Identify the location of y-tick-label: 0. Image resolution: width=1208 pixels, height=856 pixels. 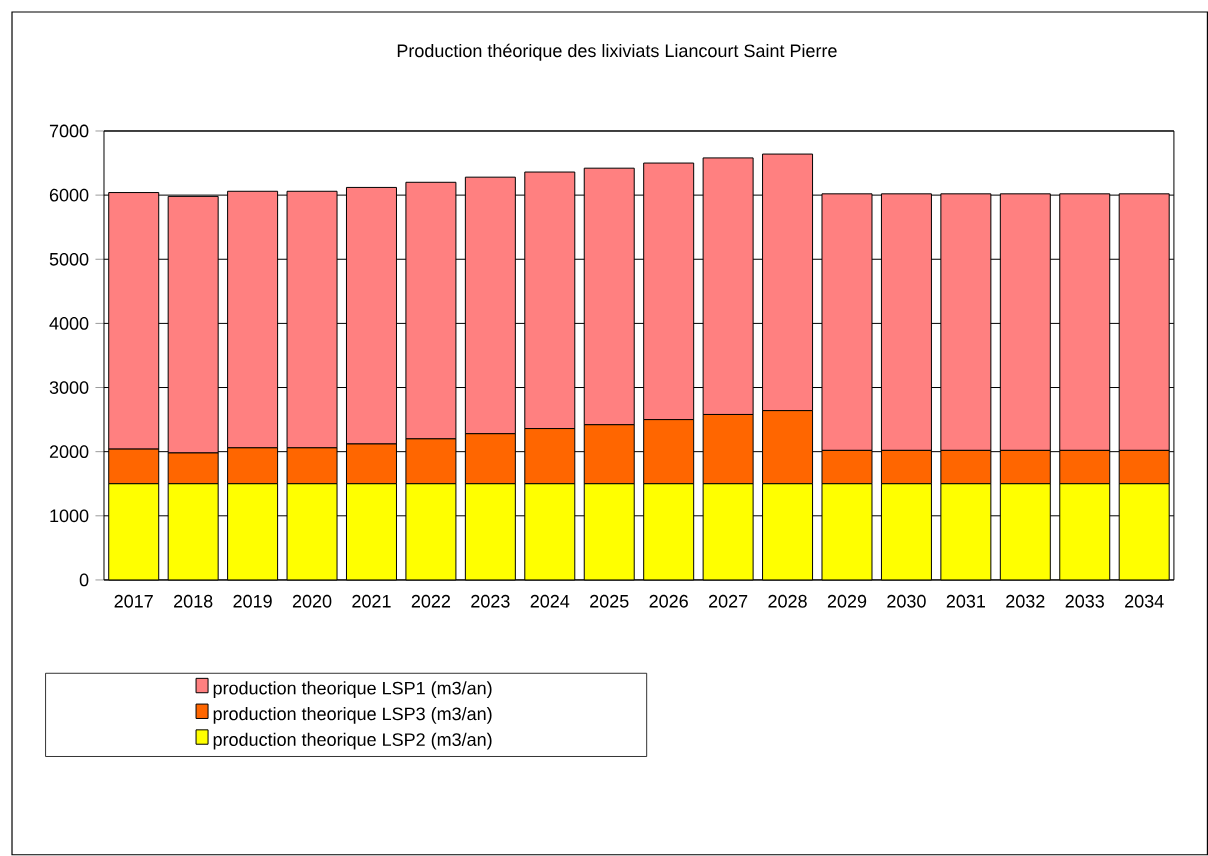
(84, 580).